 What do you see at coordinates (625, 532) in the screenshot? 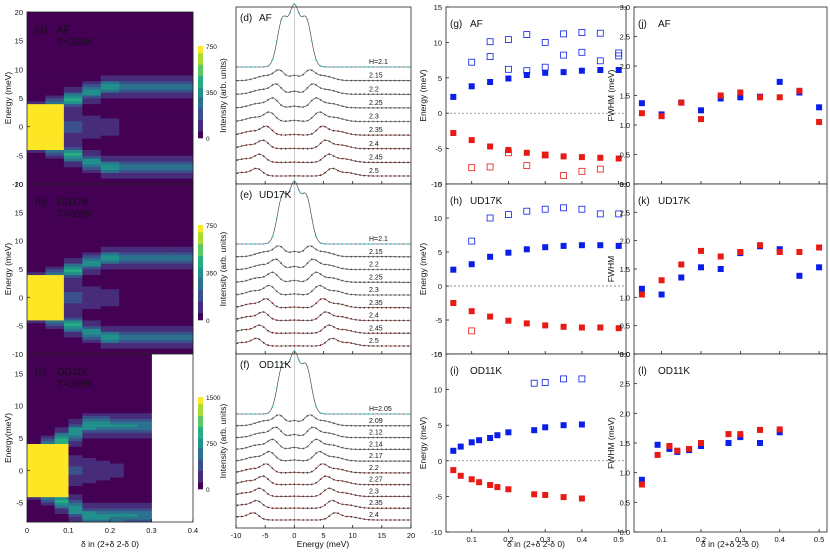
I see `y-tick-label: 0.0` at bounding box center [625, 532].